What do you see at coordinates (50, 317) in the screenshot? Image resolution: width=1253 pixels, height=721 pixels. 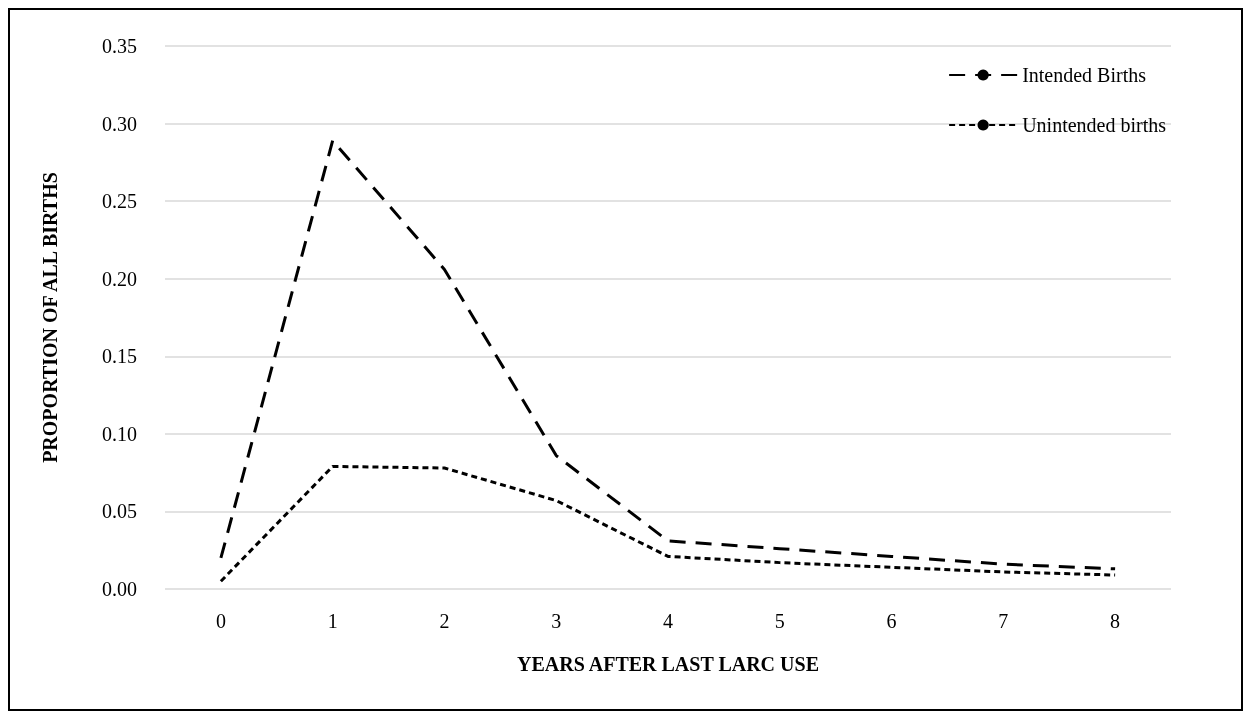 I see `y-axis-title: PROPORTION OF ALL BIRTHS` at bounding box center [50, 317].